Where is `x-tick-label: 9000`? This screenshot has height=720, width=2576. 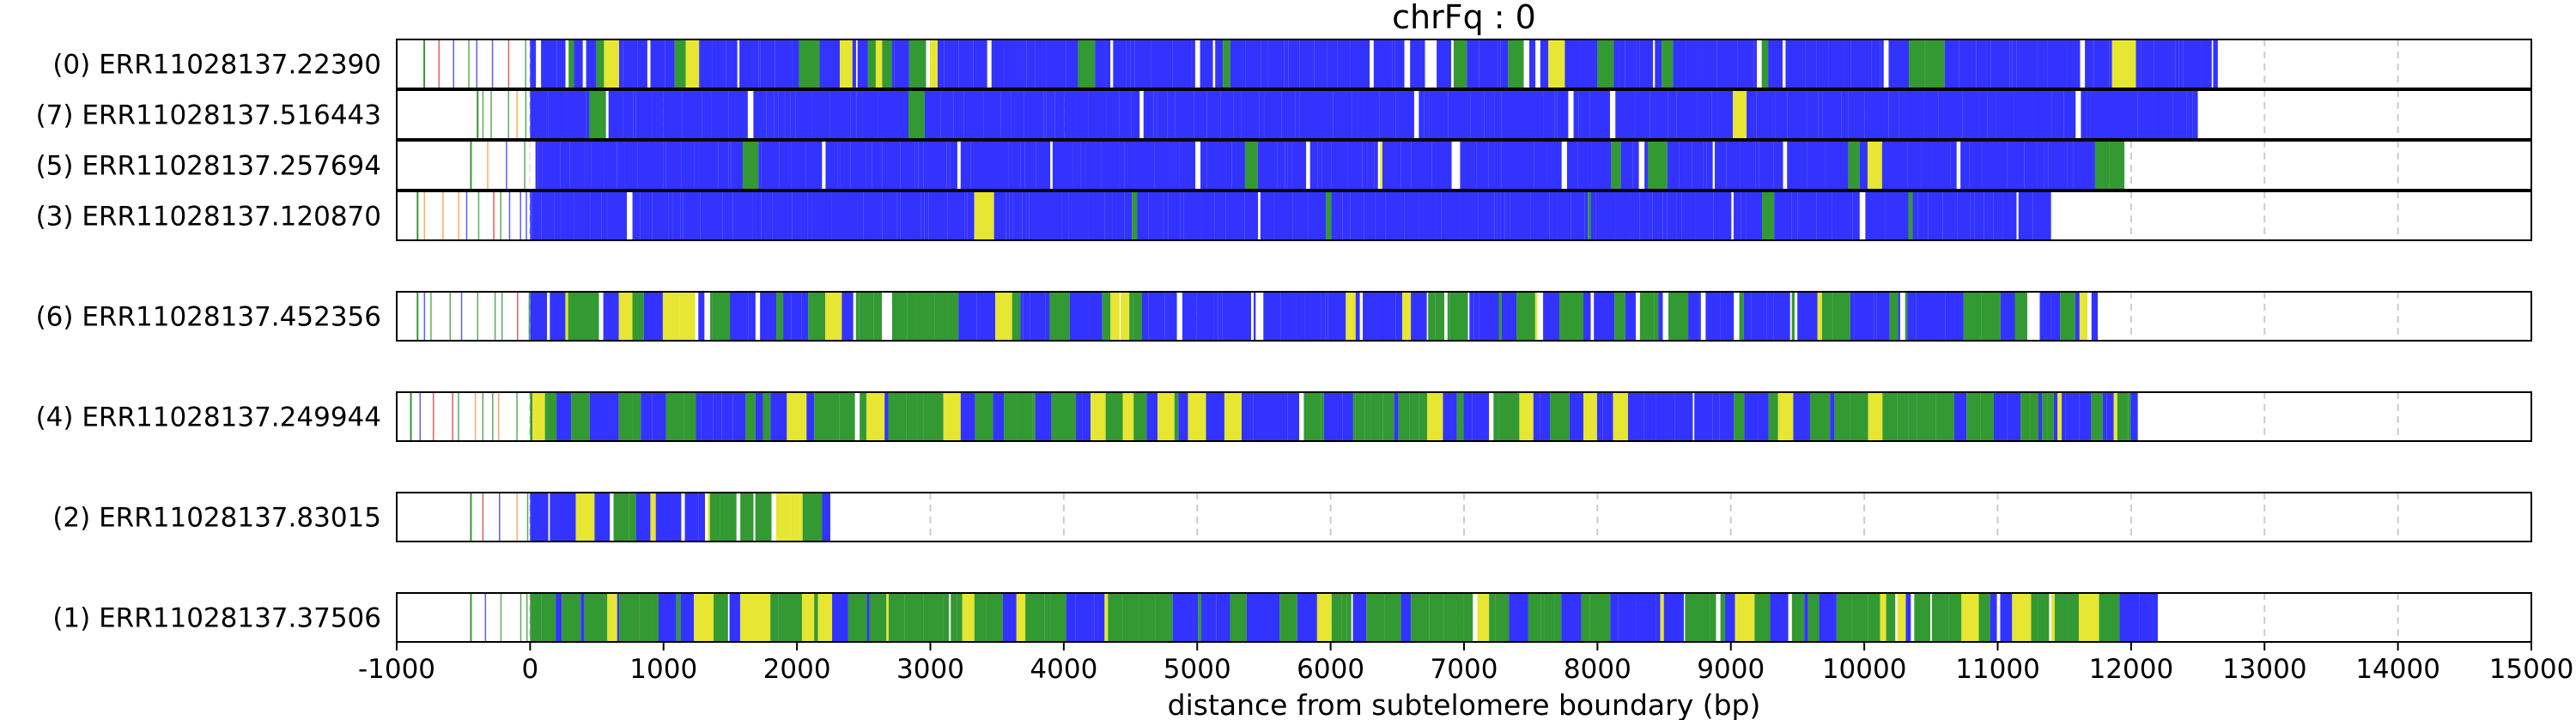 x-tick-label: 9000 is located at coordinates (1731, 669).